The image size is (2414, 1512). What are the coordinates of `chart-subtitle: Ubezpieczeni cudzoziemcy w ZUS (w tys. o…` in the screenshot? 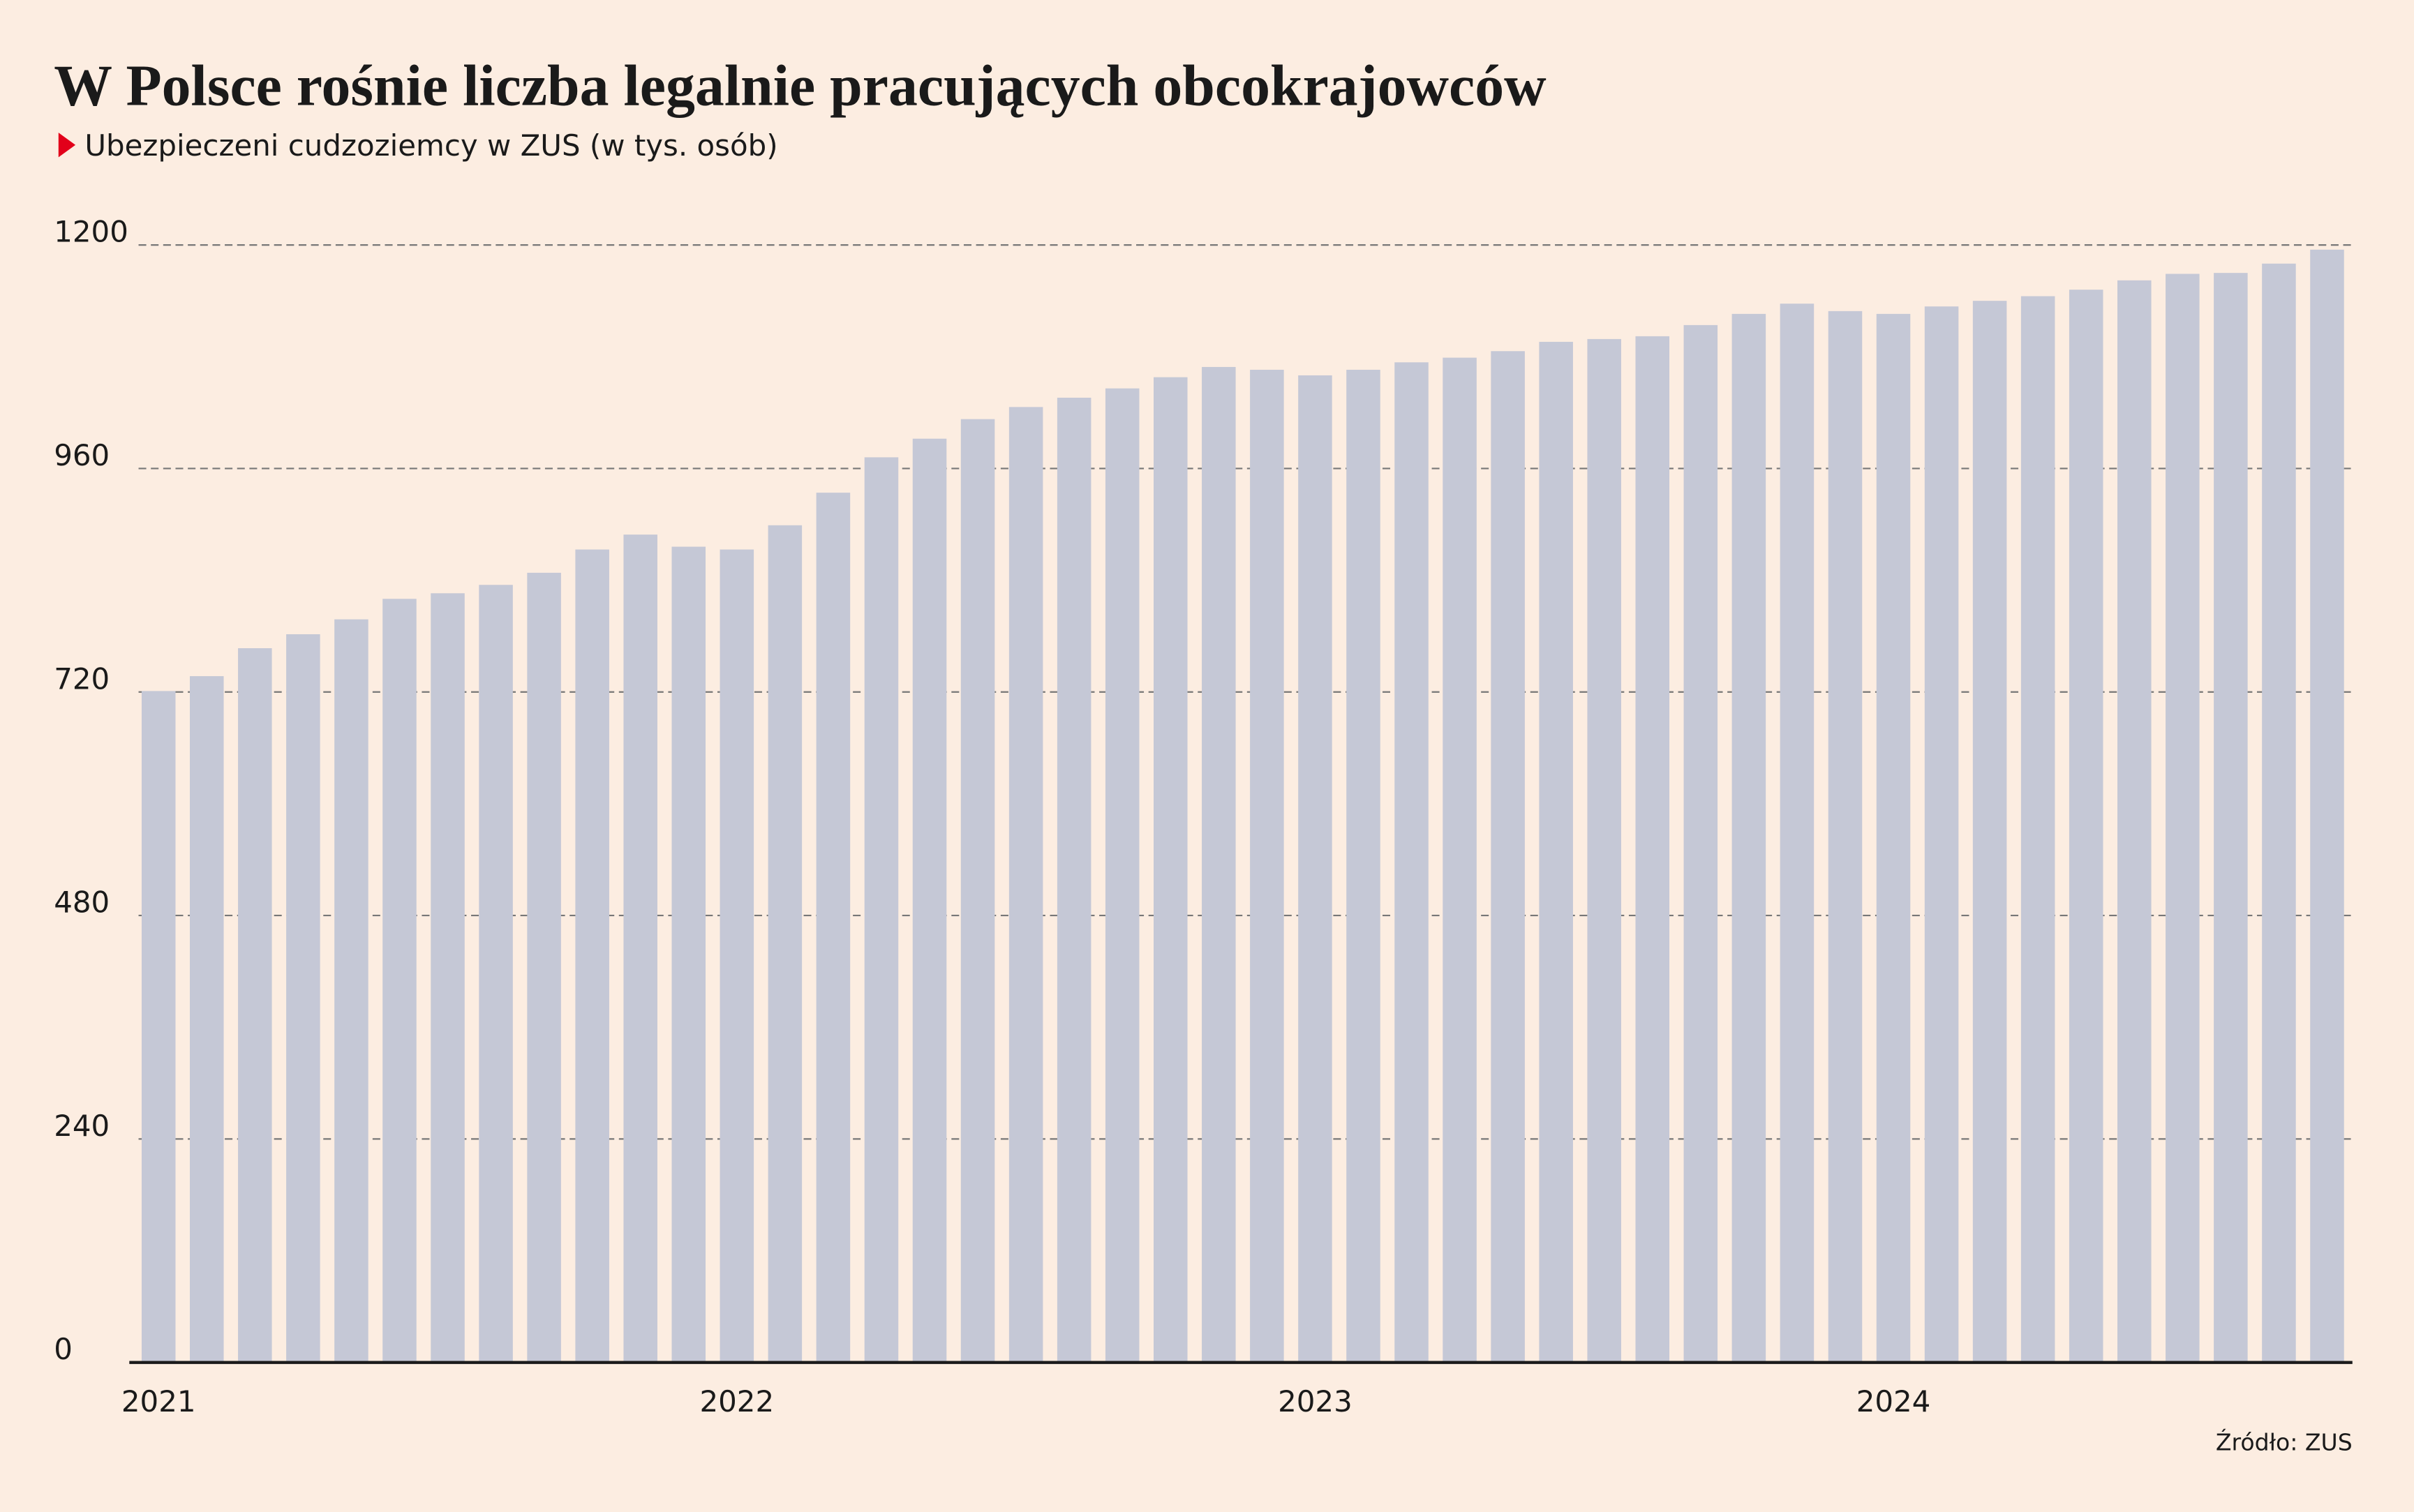 It's located at (431, 145).